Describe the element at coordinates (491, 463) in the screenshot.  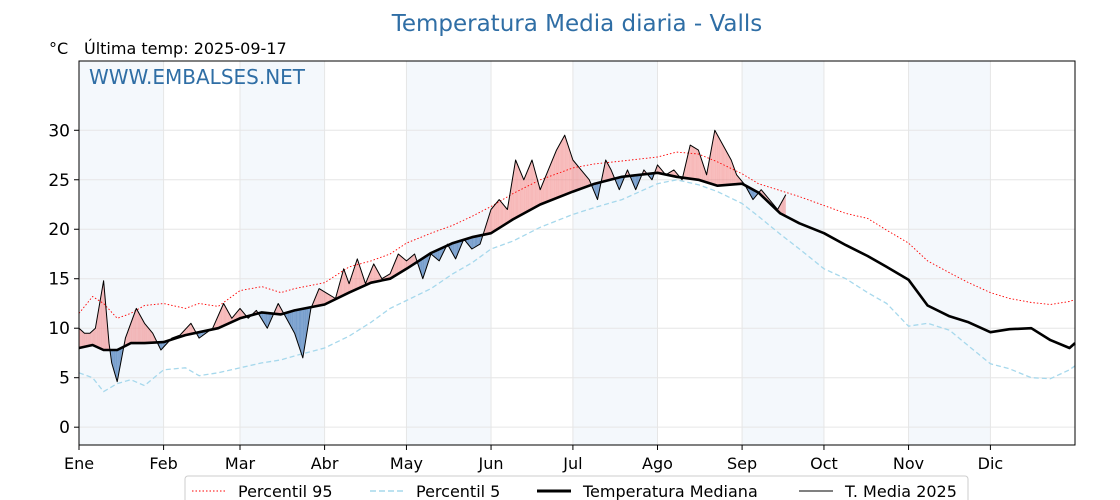
I see `x-tick-label: Jun` at that location.